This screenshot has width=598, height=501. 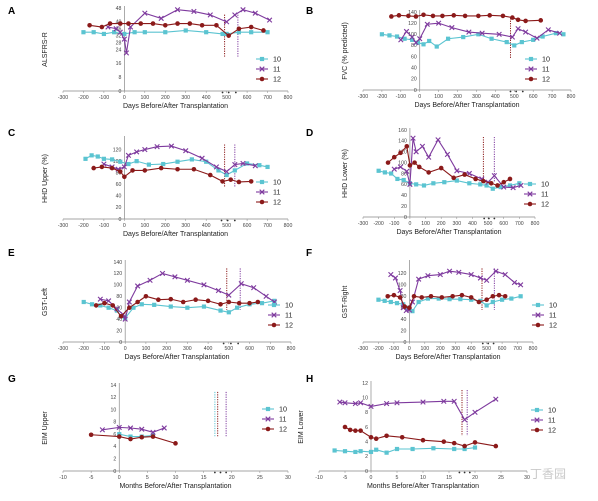 I want to click on x-tick-label: 700, so click(x=517, y=349).